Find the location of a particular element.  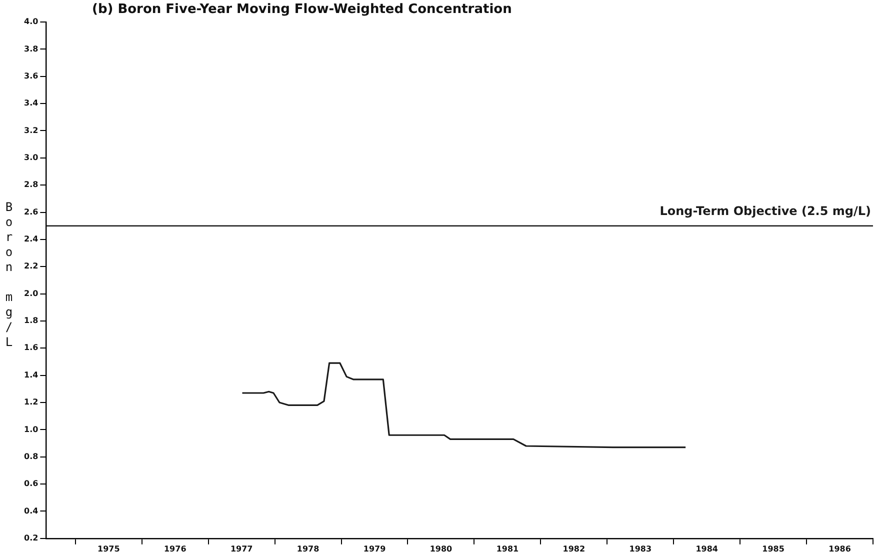

x-tick-label: 1976 is located at coordinates (175, 549).